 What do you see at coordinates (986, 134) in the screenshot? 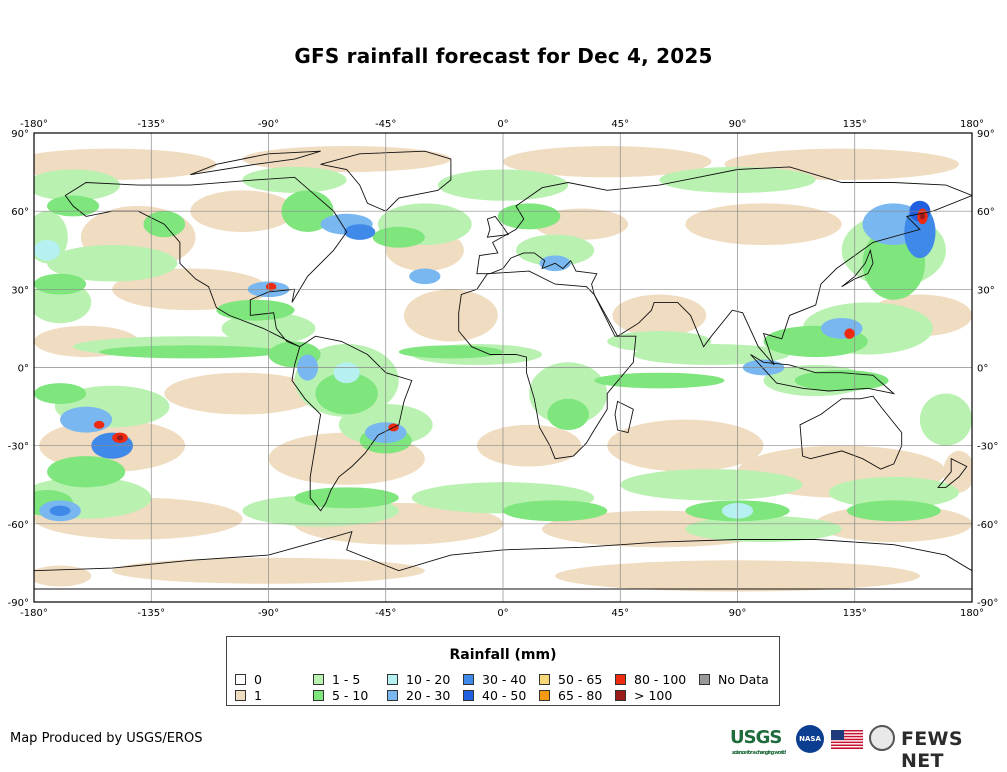
I see `lat-tick-label-right: 90°` at bounding box center [986, 134].